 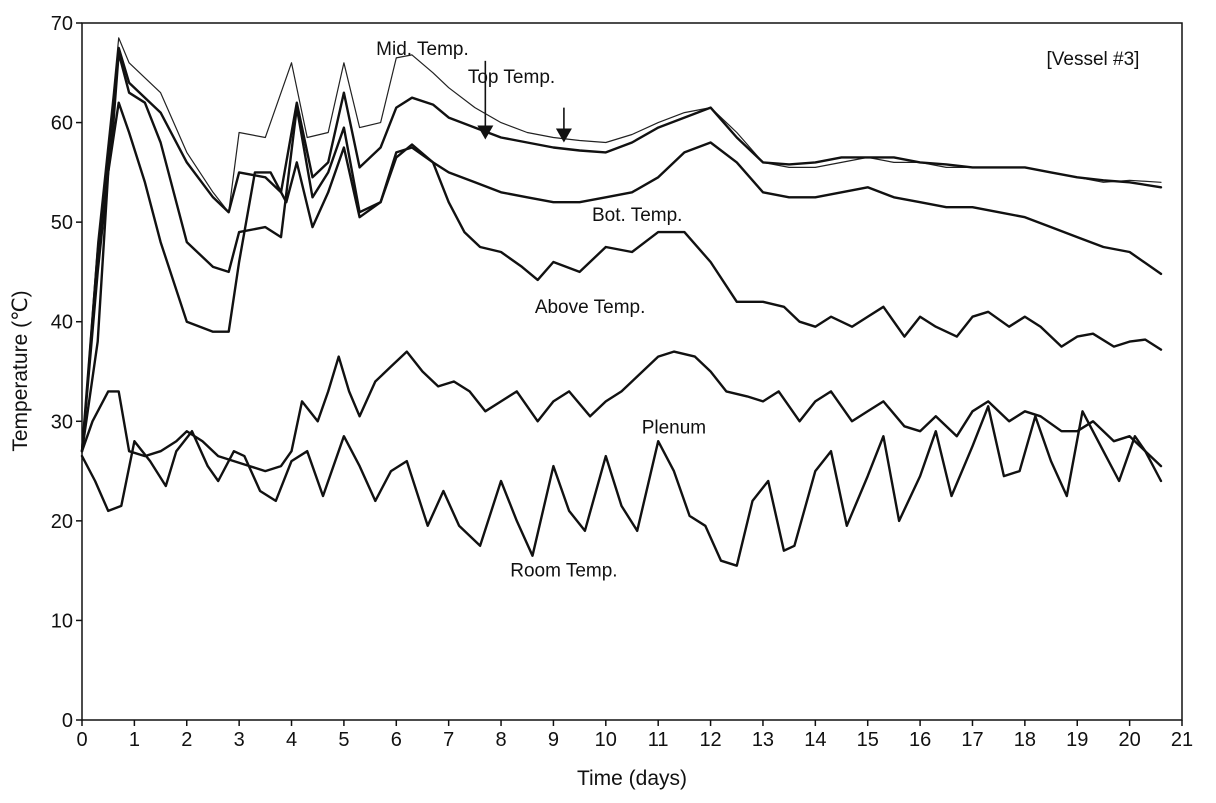 I want to click on x-tick-label: 5, so click(x=343, y=740).